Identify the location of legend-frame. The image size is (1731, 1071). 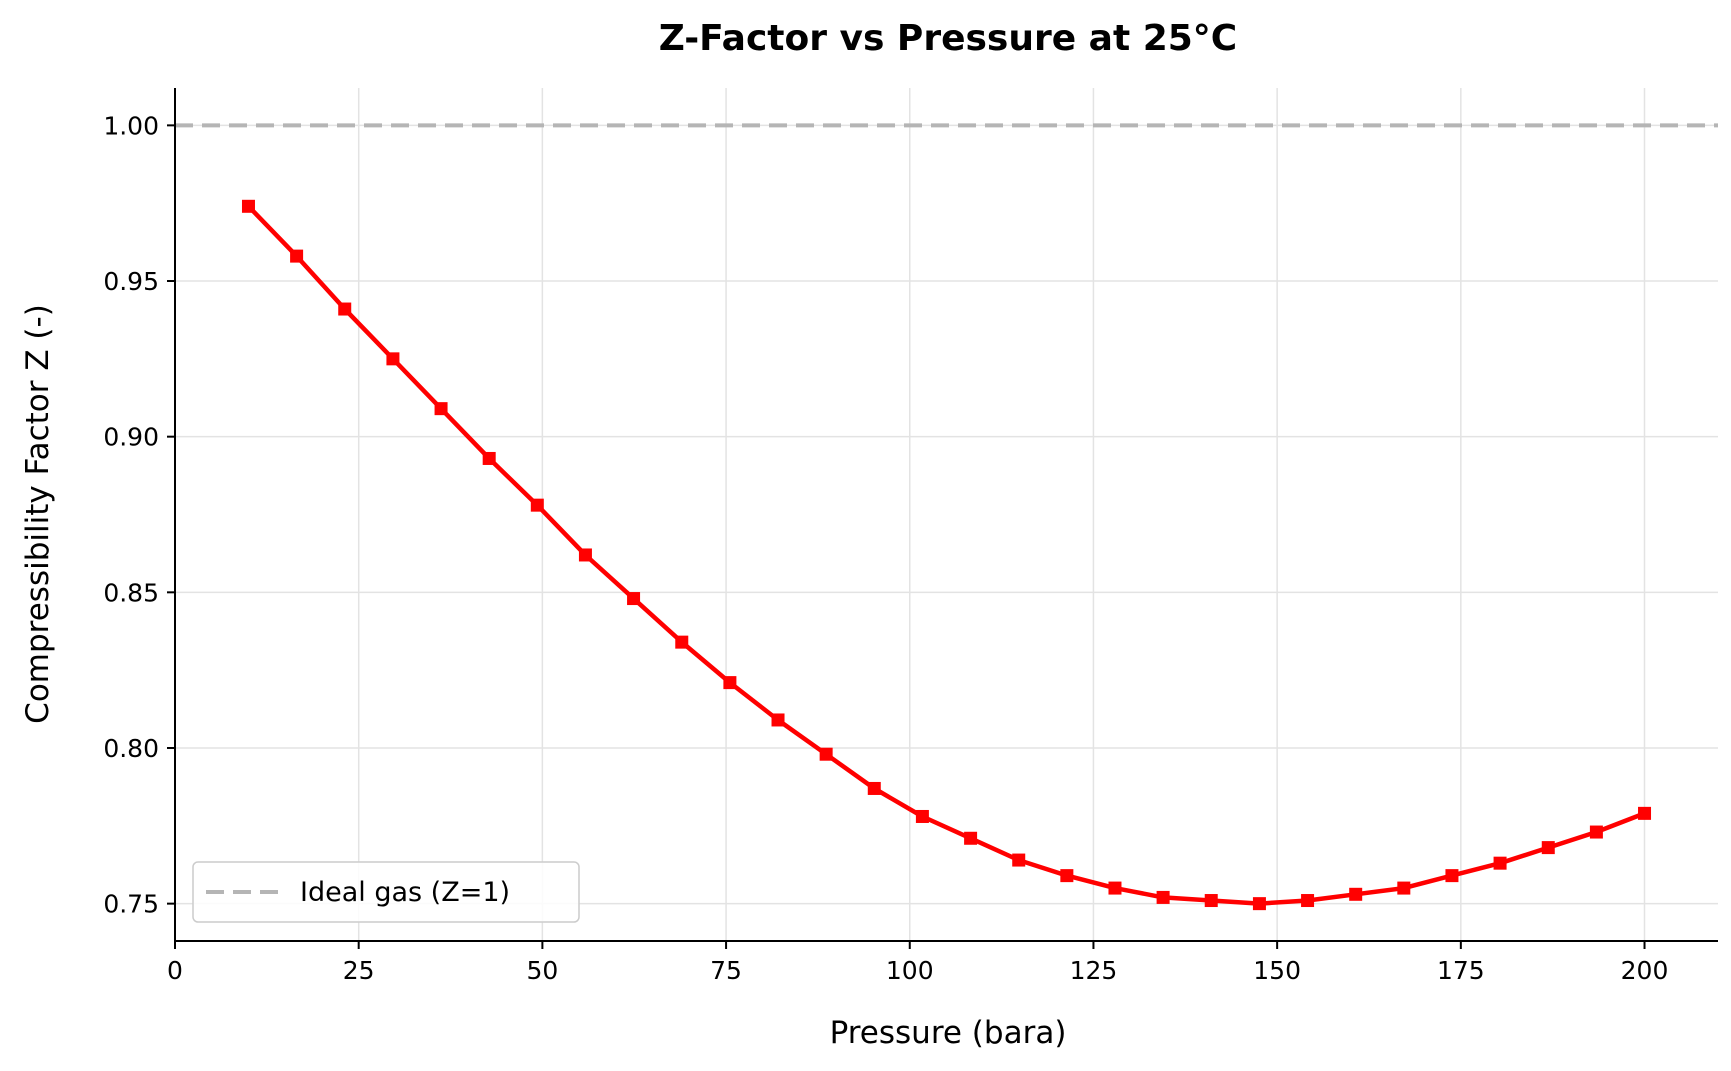
(386, 892).